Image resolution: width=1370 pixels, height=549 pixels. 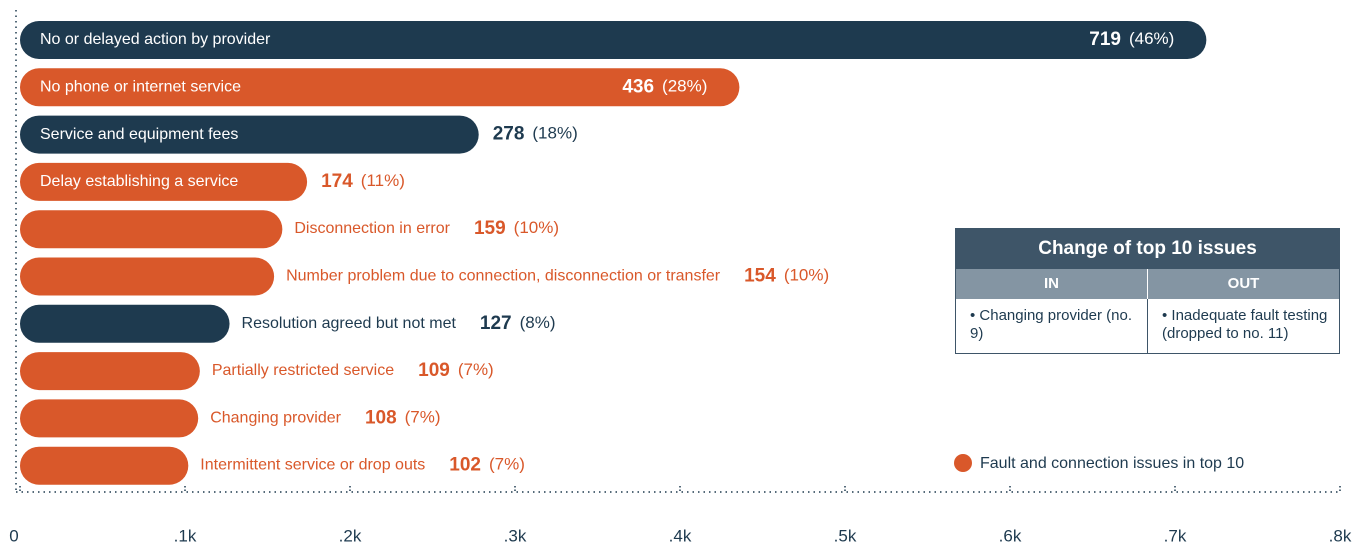 I want to click on value-group: 719 (46%), so click(x=1131, y=39).